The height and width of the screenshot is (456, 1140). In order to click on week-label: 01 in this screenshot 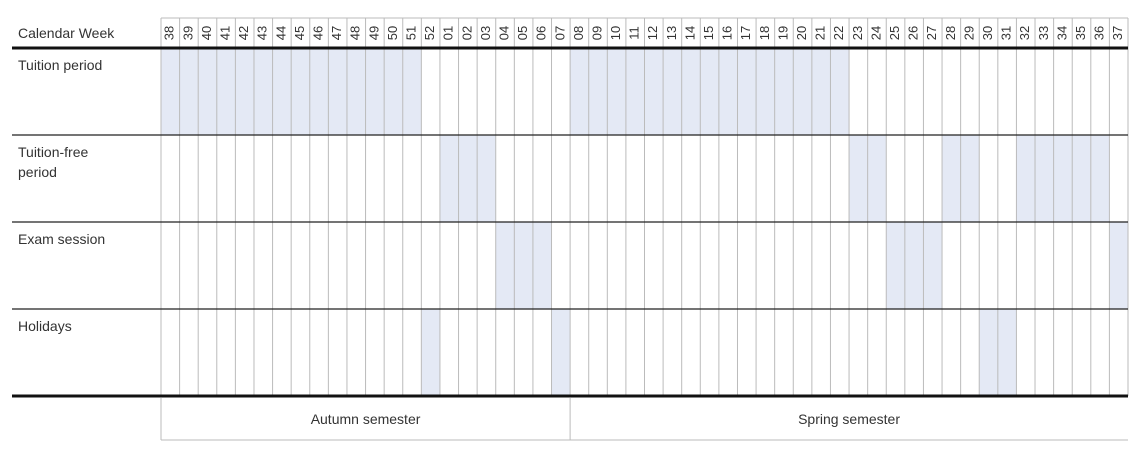, I will do `click(448, 33)`.